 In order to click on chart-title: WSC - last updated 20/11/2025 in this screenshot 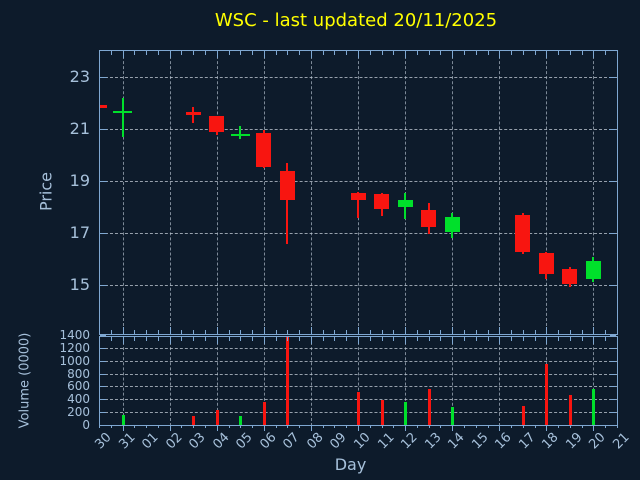, I will do `click(356, 20)`.